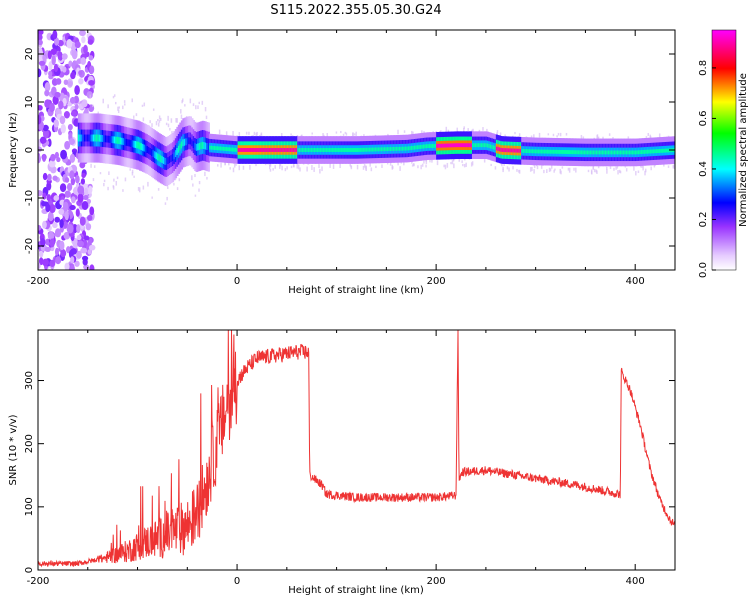 Image resolution: width=750 pixels, height=600 pixels. I want to click on snr-x-axis-label: Height of straight line (km), so click(356, 590).